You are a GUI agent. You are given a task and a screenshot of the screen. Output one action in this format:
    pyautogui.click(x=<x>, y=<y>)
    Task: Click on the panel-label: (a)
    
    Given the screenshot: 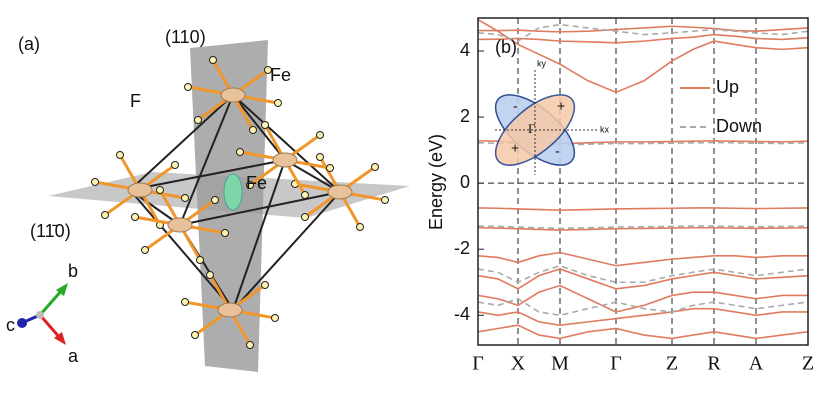 What is the action you would take?
    pyautogui.click(x=29, y=44)
    